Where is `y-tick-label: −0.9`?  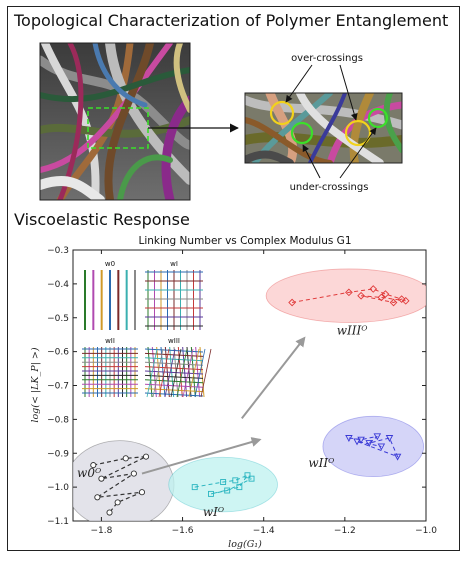
y-tick-label: −0.9 is located at coordinates (58, 454).